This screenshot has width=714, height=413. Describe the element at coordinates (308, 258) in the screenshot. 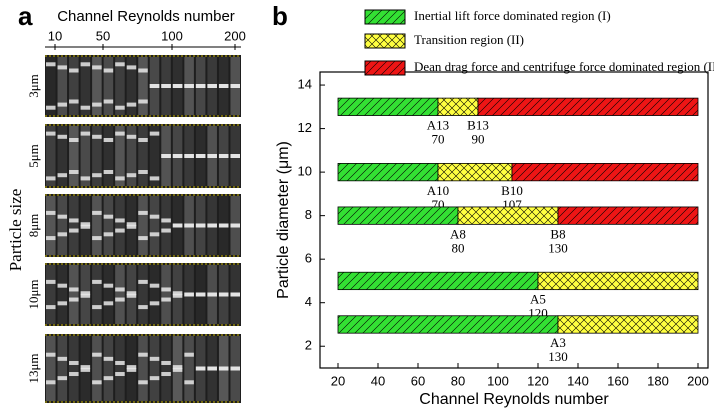

I see `y-tick-label: 6` at that location.